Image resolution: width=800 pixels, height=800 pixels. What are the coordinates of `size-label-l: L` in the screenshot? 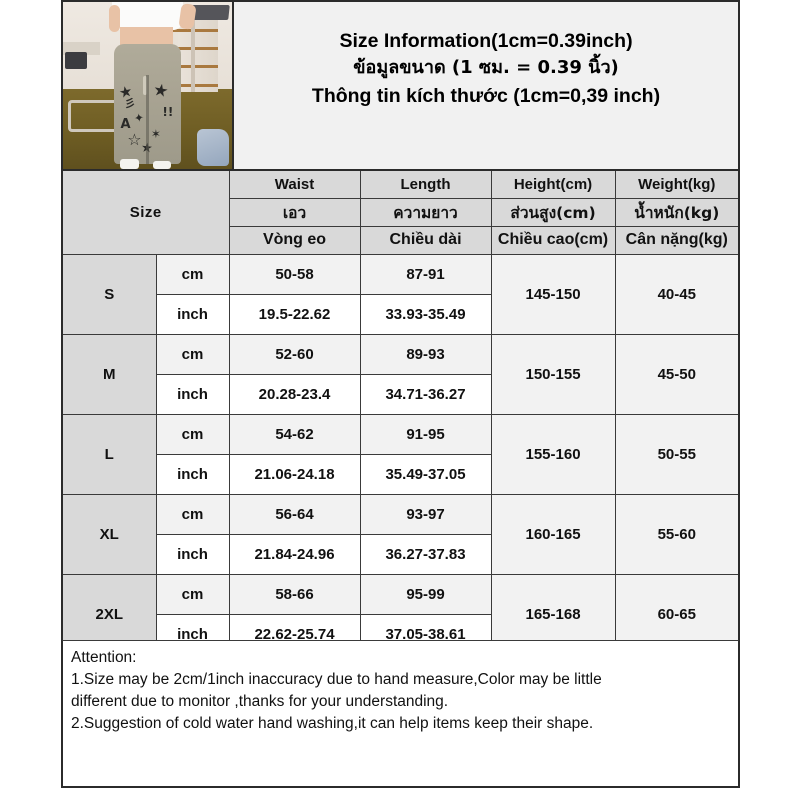 It's located at (109, 454).